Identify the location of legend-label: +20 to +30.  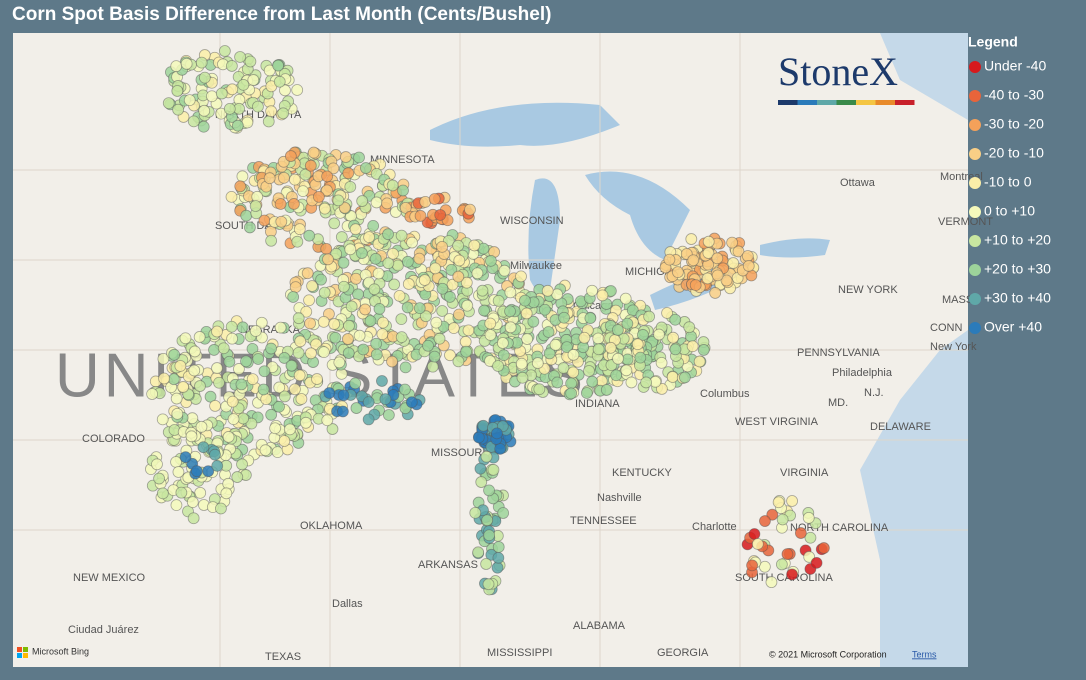
(1017, 269).